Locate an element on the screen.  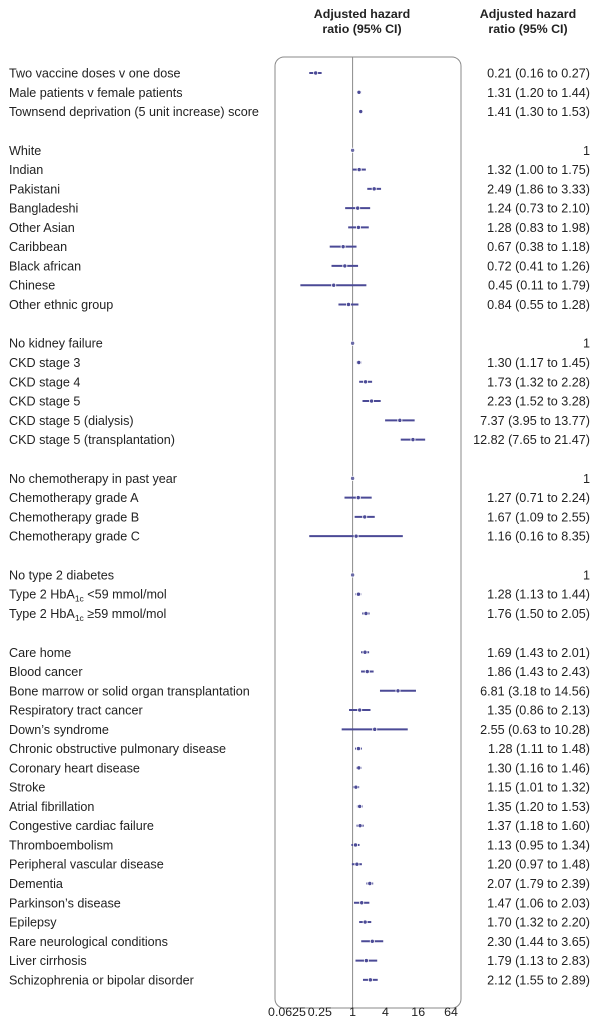
row-label: No kidney failure is located at coordinates (56, 344).